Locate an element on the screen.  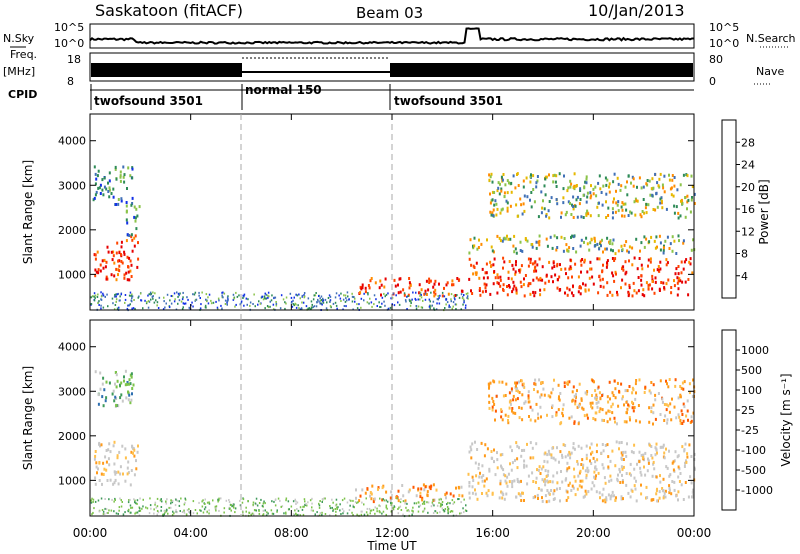
colorbar-frame is located at coordinates (729, 209).